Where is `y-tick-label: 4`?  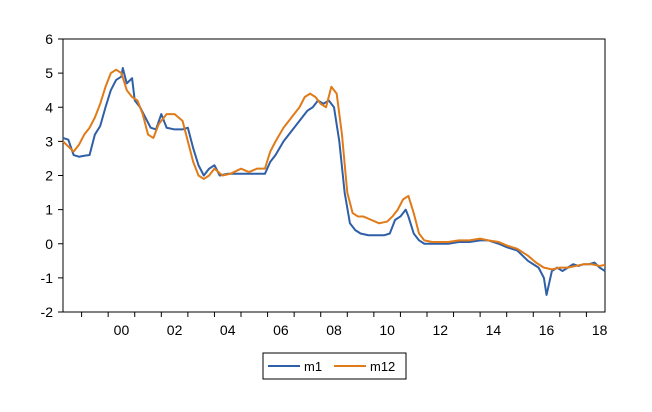
y-tick-label: 4 is located at coordinates (49, 107).